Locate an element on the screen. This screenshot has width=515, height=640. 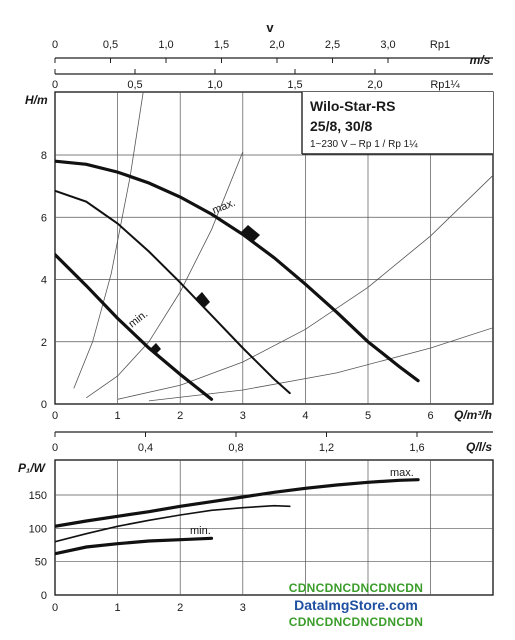
title-box-bg is located at coordinates (397, 123).